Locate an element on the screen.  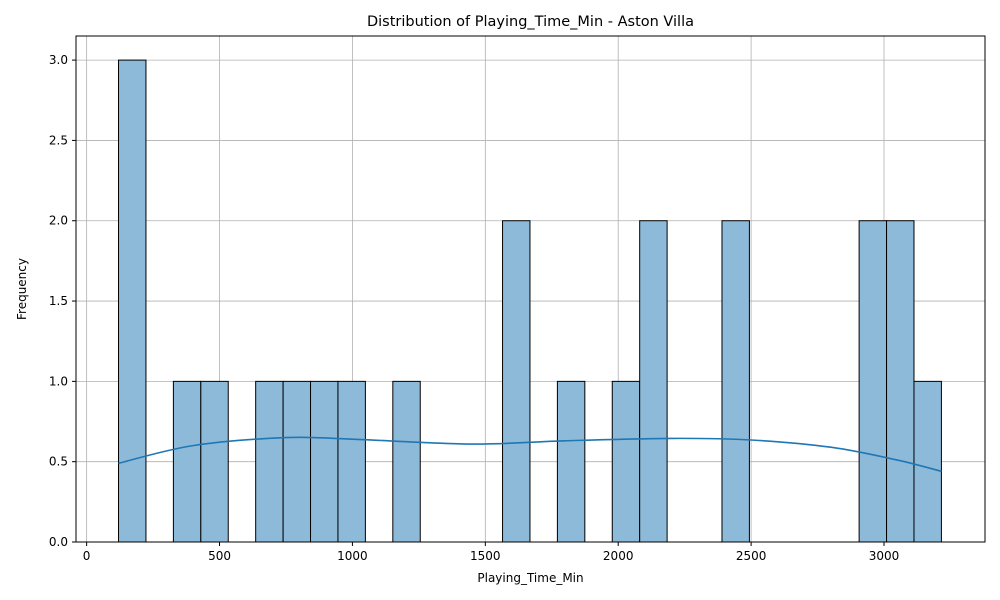
x-tick-label: 0 is located at coordinates (87, 556).